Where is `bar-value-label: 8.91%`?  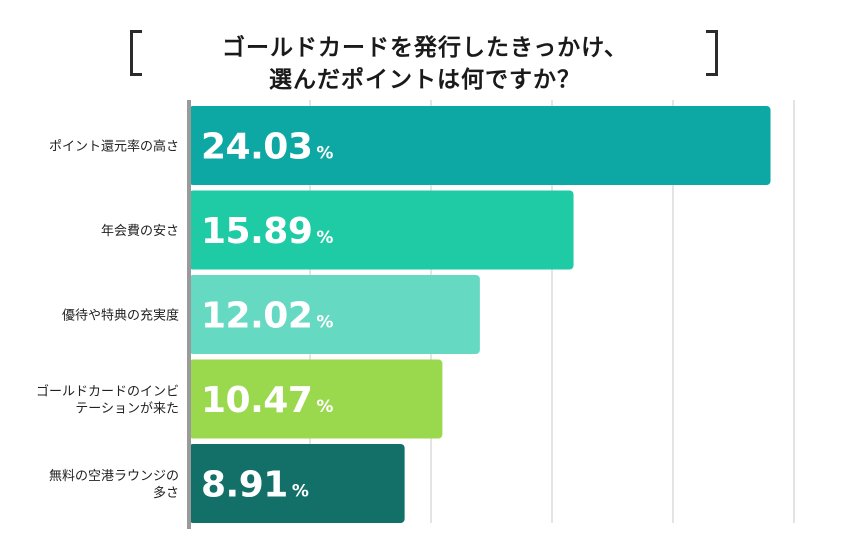 bar-value-label: 8.91% is located at coordinates (255, 485).